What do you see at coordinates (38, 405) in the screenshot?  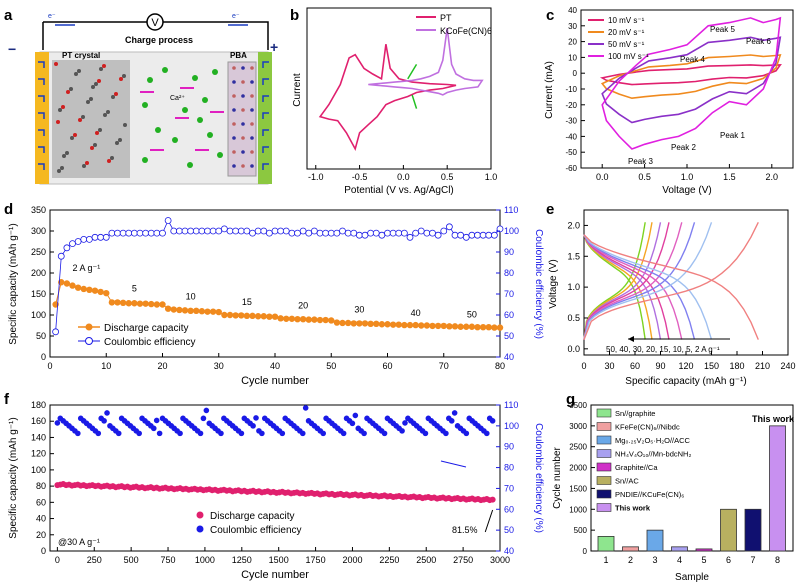 I see `f-ytick-label-9: 180` at bounding box center [38, 405].